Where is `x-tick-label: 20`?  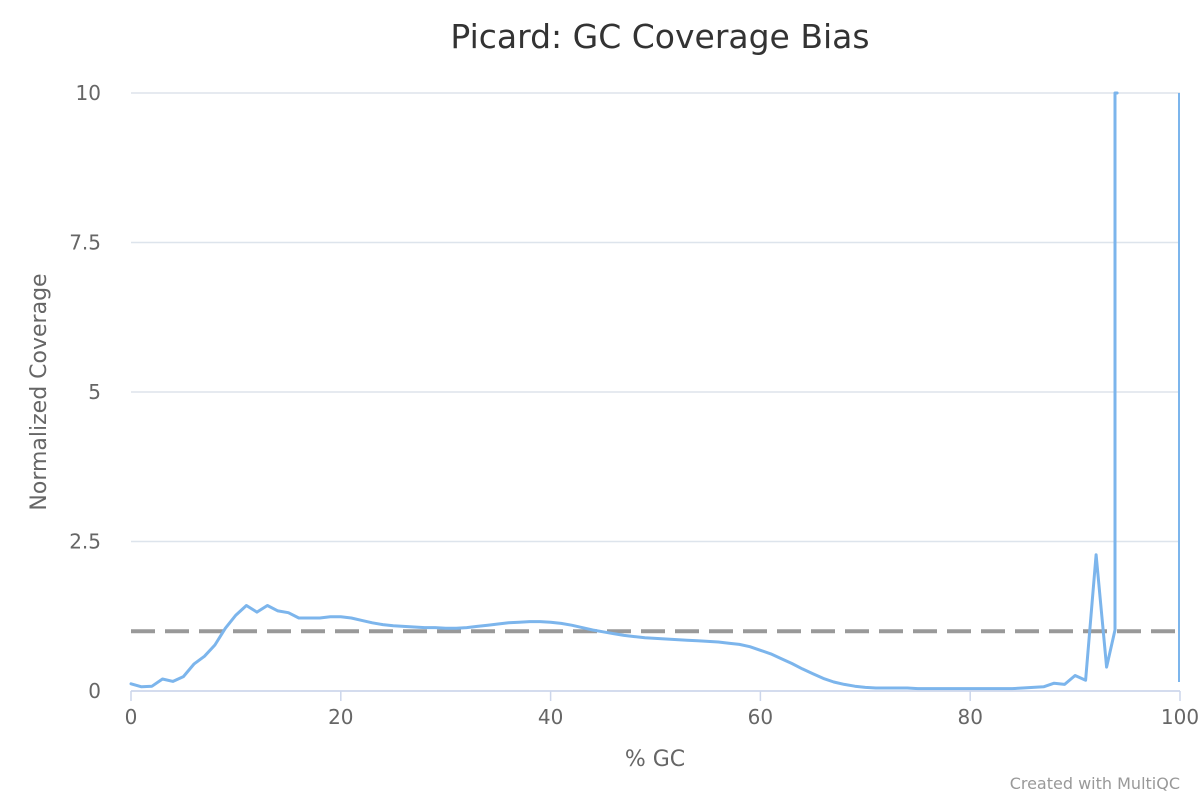 x-tick-label: 20 is located at coordinates (340, 717).